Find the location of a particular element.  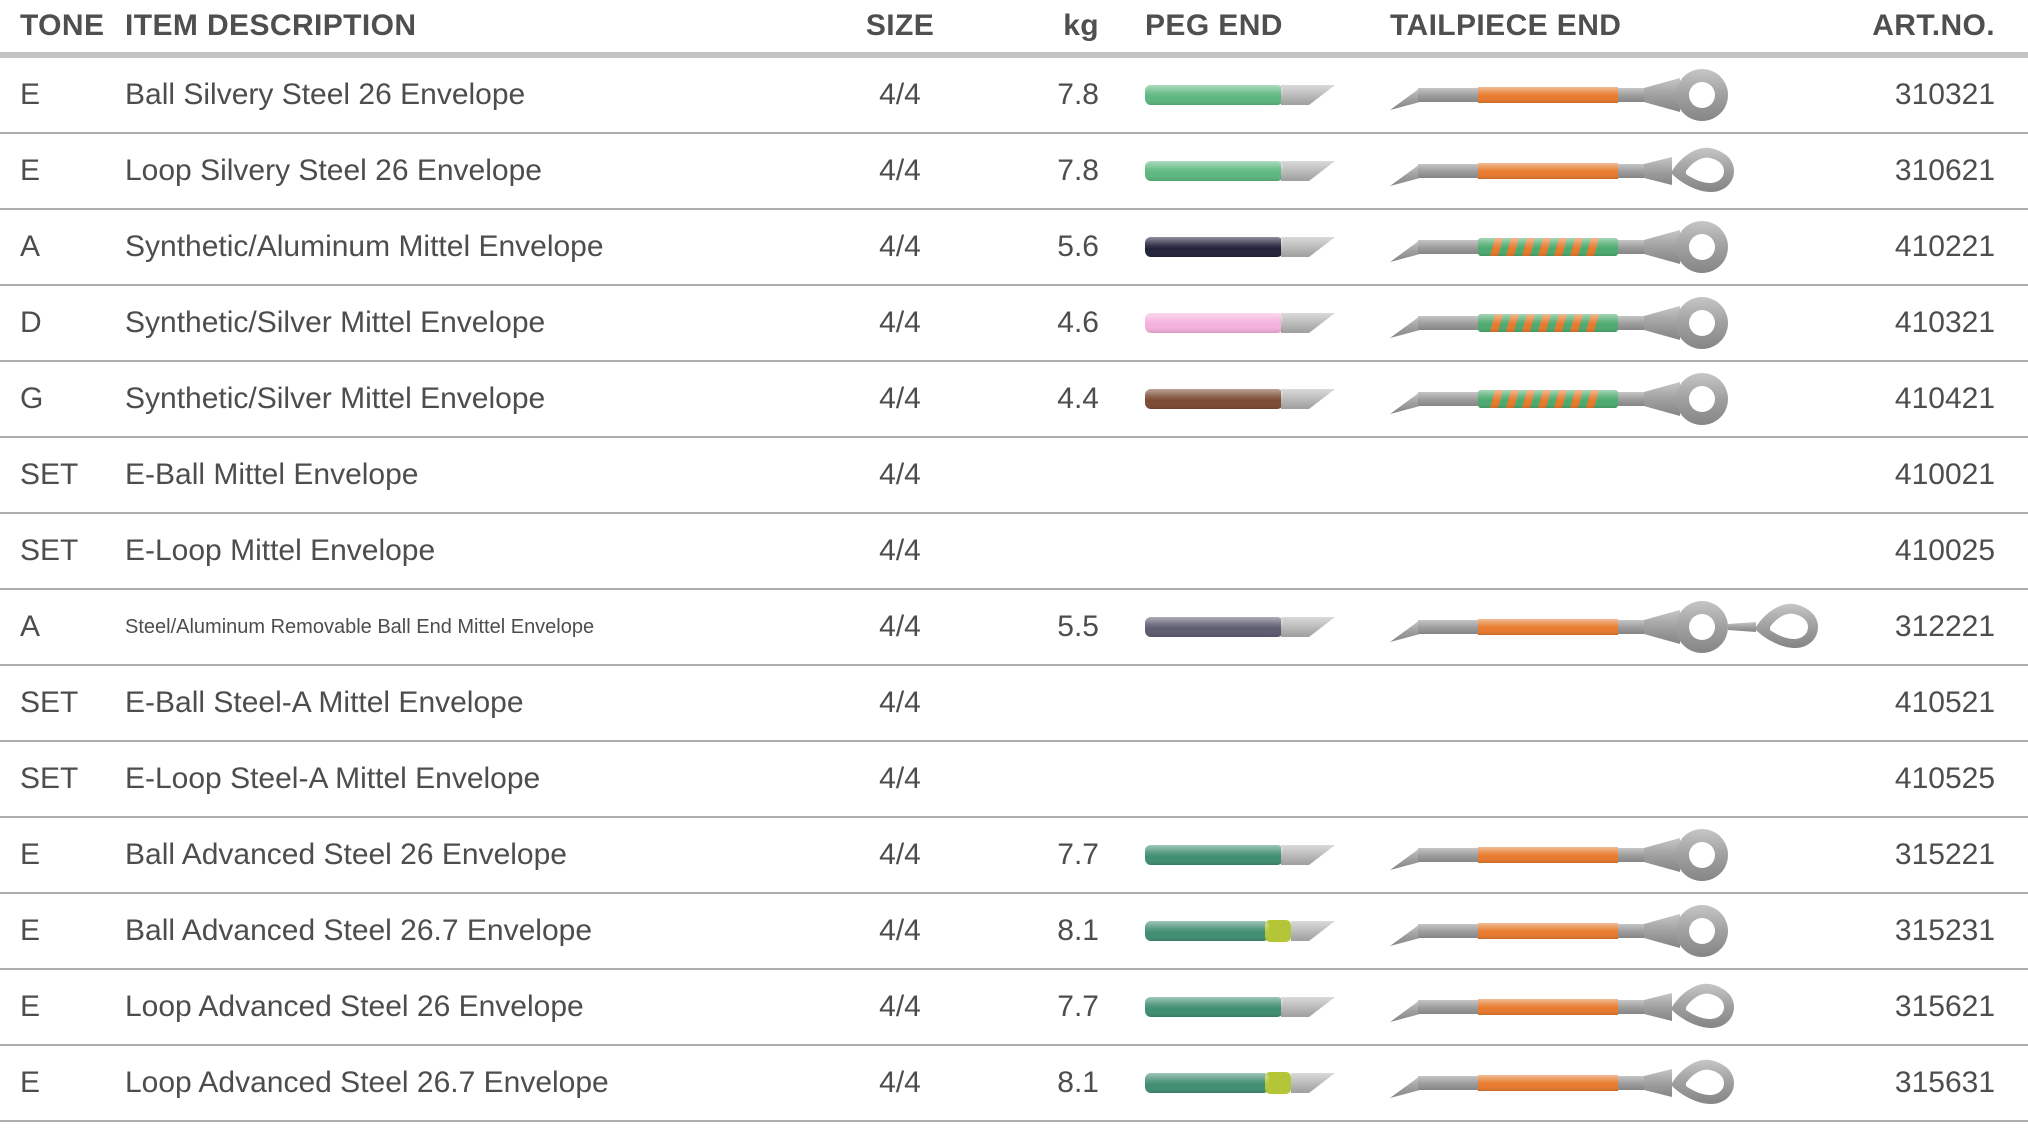

tone-cell: G is located at coordinates (32, 398).